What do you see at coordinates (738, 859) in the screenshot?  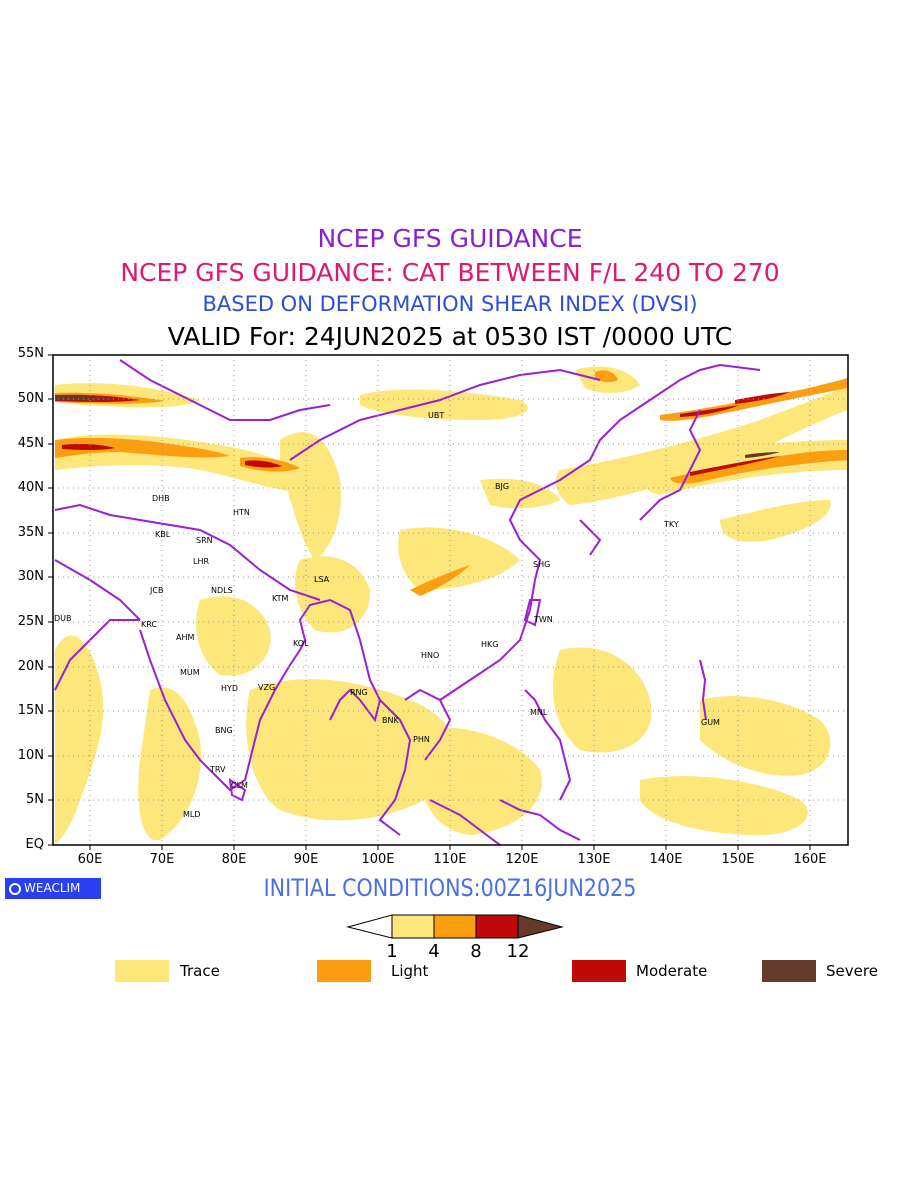 I see `lon-label: 150E` at bounding box center [738, 859].